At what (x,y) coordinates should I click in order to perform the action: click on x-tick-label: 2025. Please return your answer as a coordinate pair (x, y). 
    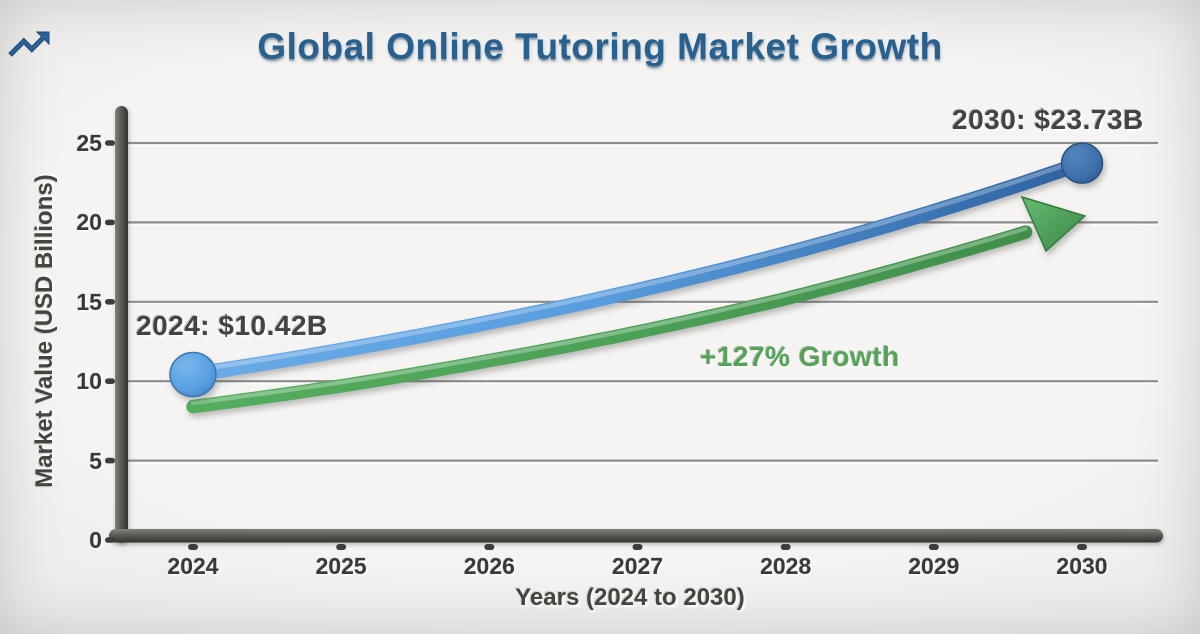
    Looking at the image, I should click on (341, 566).